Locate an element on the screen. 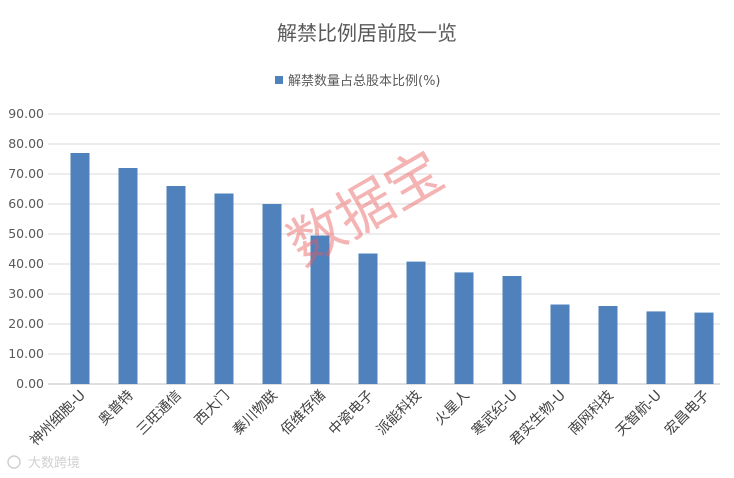  x-category-label: 中瓷电子 is located at coordinates (351, 413).